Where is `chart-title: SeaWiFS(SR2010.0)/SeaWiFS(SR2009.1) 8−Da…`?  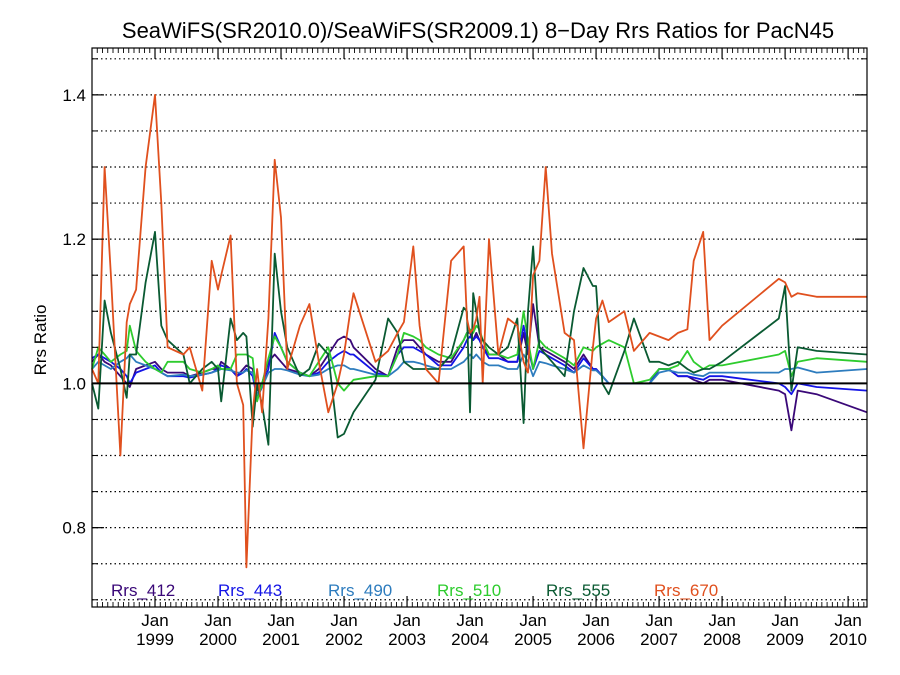
chart-title: SeaWiFS(SR2010.0)/SeaWiFS(SR2009.1) 8−Da… is located at coordinates (478, 30).